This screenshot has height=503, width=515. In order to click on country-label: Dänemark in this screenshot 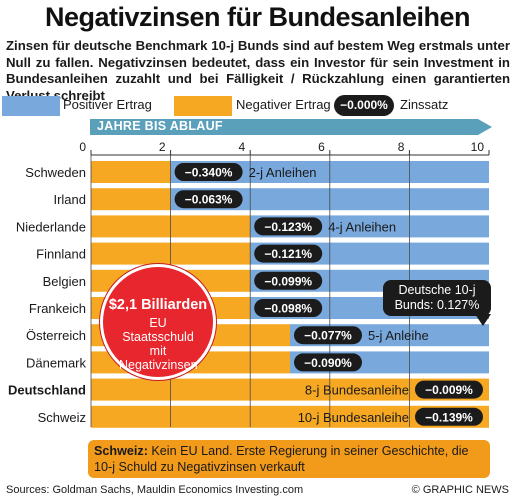, I will do `click(56, 362)`.